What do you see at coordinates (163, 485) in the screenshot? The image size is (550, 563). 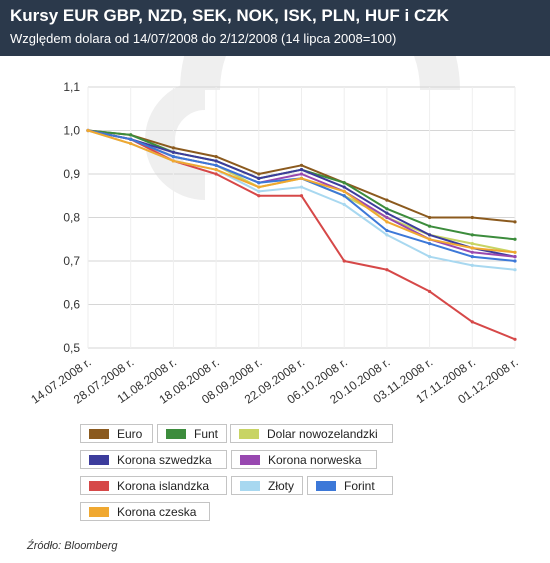 I see `legend-label: Korona islandzka` at bounding box center [163, 485].